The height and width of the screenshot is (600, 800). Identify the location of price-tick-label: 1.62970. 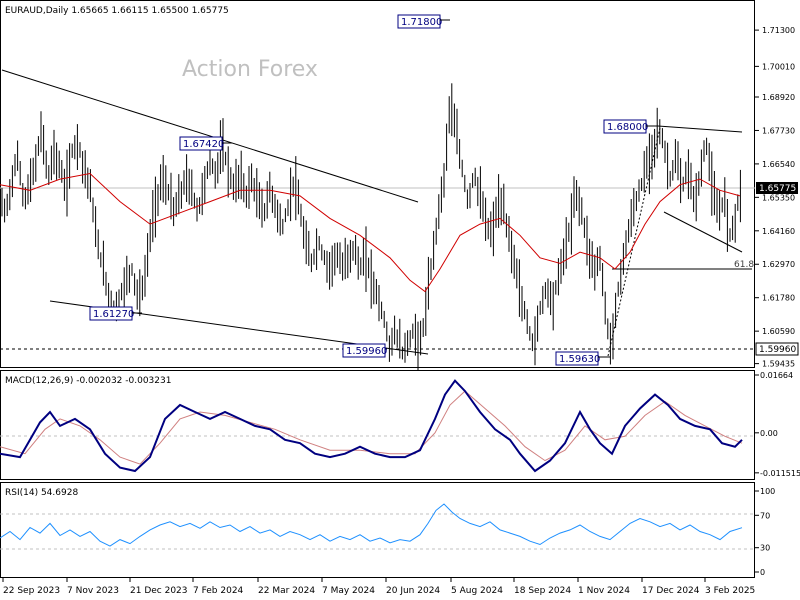
(778, 264).